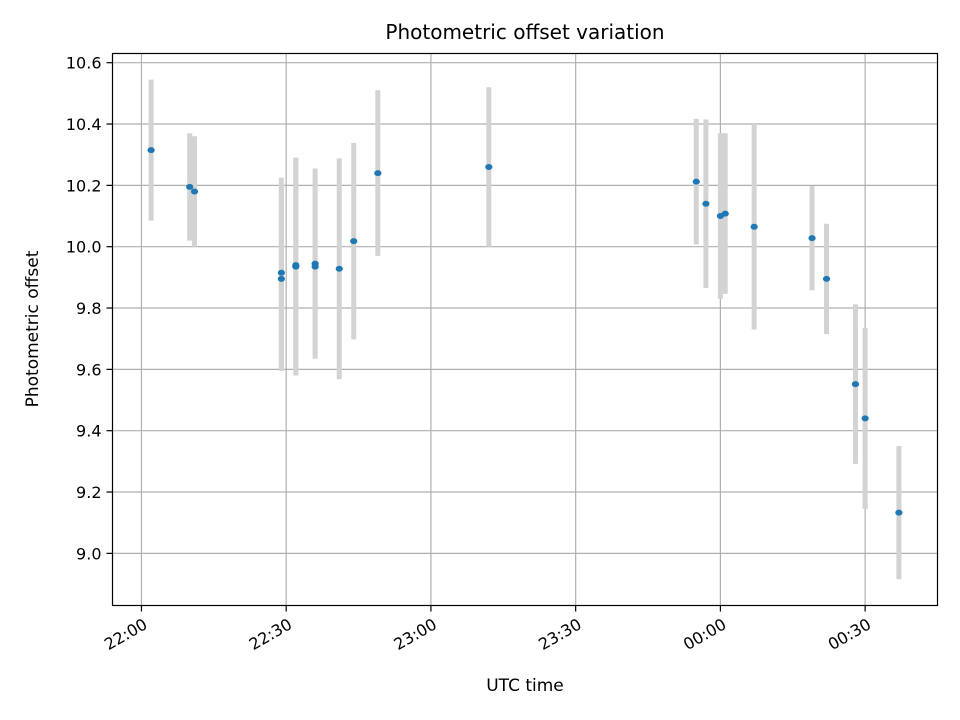  Describe the element at coordinates (33, 328) in the screenshot. I see `y-axis-label: Photometric offset` at that location.